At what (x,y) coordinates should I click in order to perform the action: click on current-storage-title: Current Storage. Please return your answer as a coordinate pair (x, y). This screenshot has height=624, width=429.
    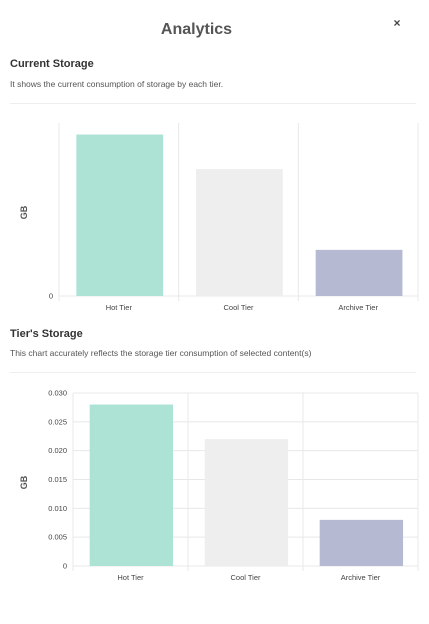
    Looking at the image, I should click on (52, 64).